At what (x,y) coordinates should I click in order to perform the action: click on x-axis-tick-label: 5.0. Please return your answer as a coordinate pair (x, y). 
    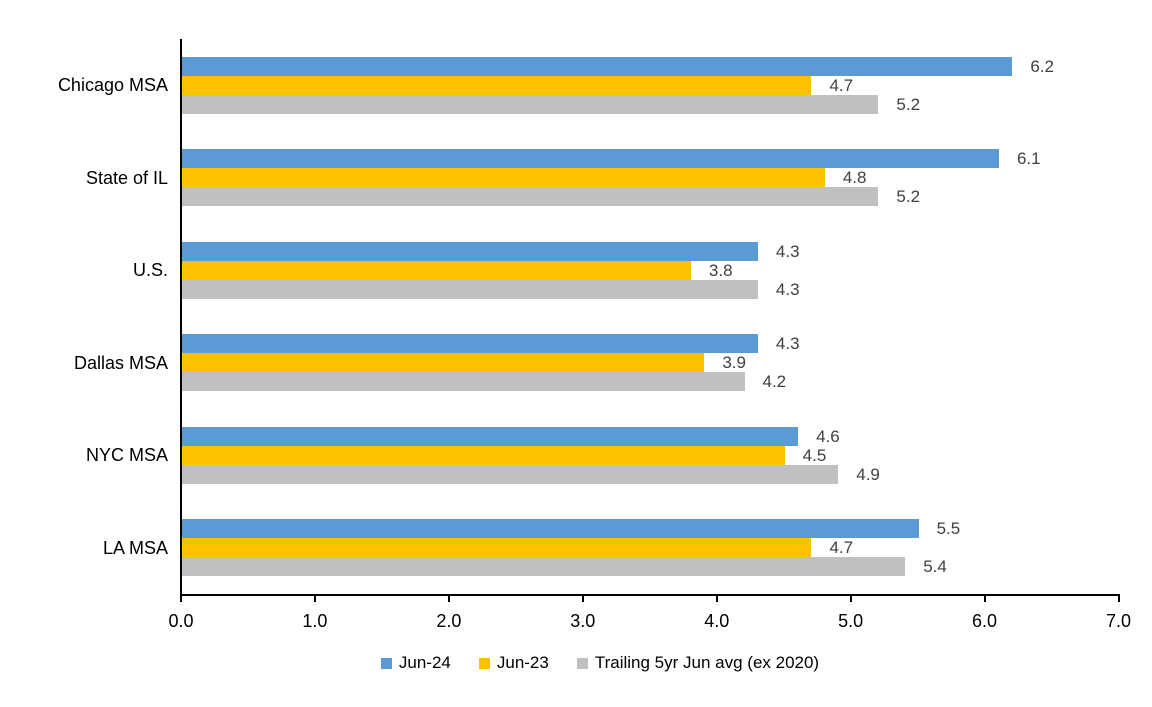
    Looking at the image, I should click on (851, 621).